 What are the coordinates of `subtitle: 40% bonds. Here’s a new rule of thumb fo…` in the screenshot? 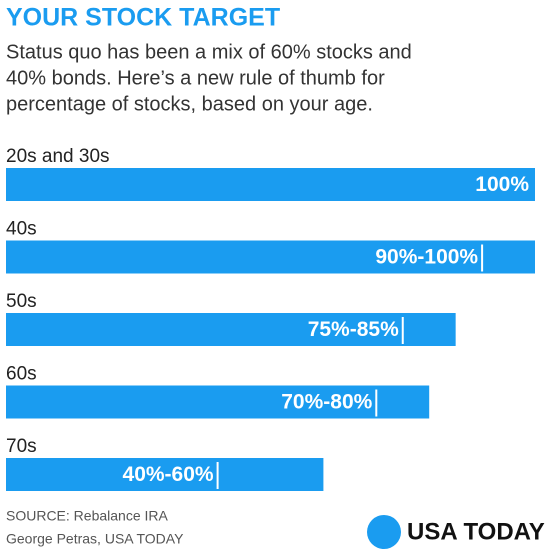 It's located at (195, 78).